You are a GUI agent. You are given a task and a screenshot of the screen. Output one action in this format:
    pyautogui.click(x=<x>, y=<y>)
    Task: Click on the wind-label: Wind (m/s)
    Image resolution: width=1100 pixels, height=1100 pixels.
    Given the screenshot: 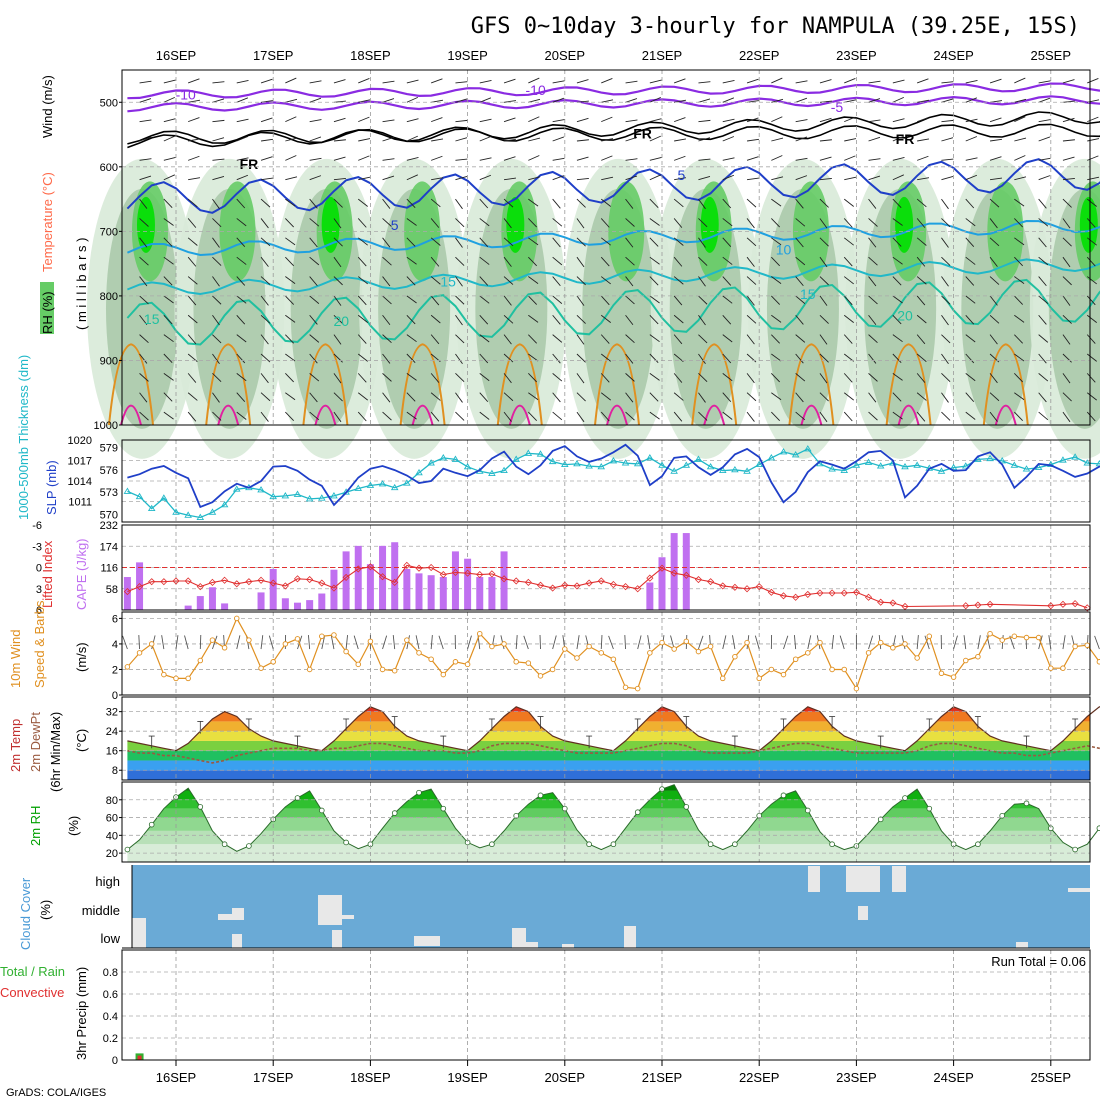 What is the action you would take?
    pyautogui.click(x=47, y=106)
    